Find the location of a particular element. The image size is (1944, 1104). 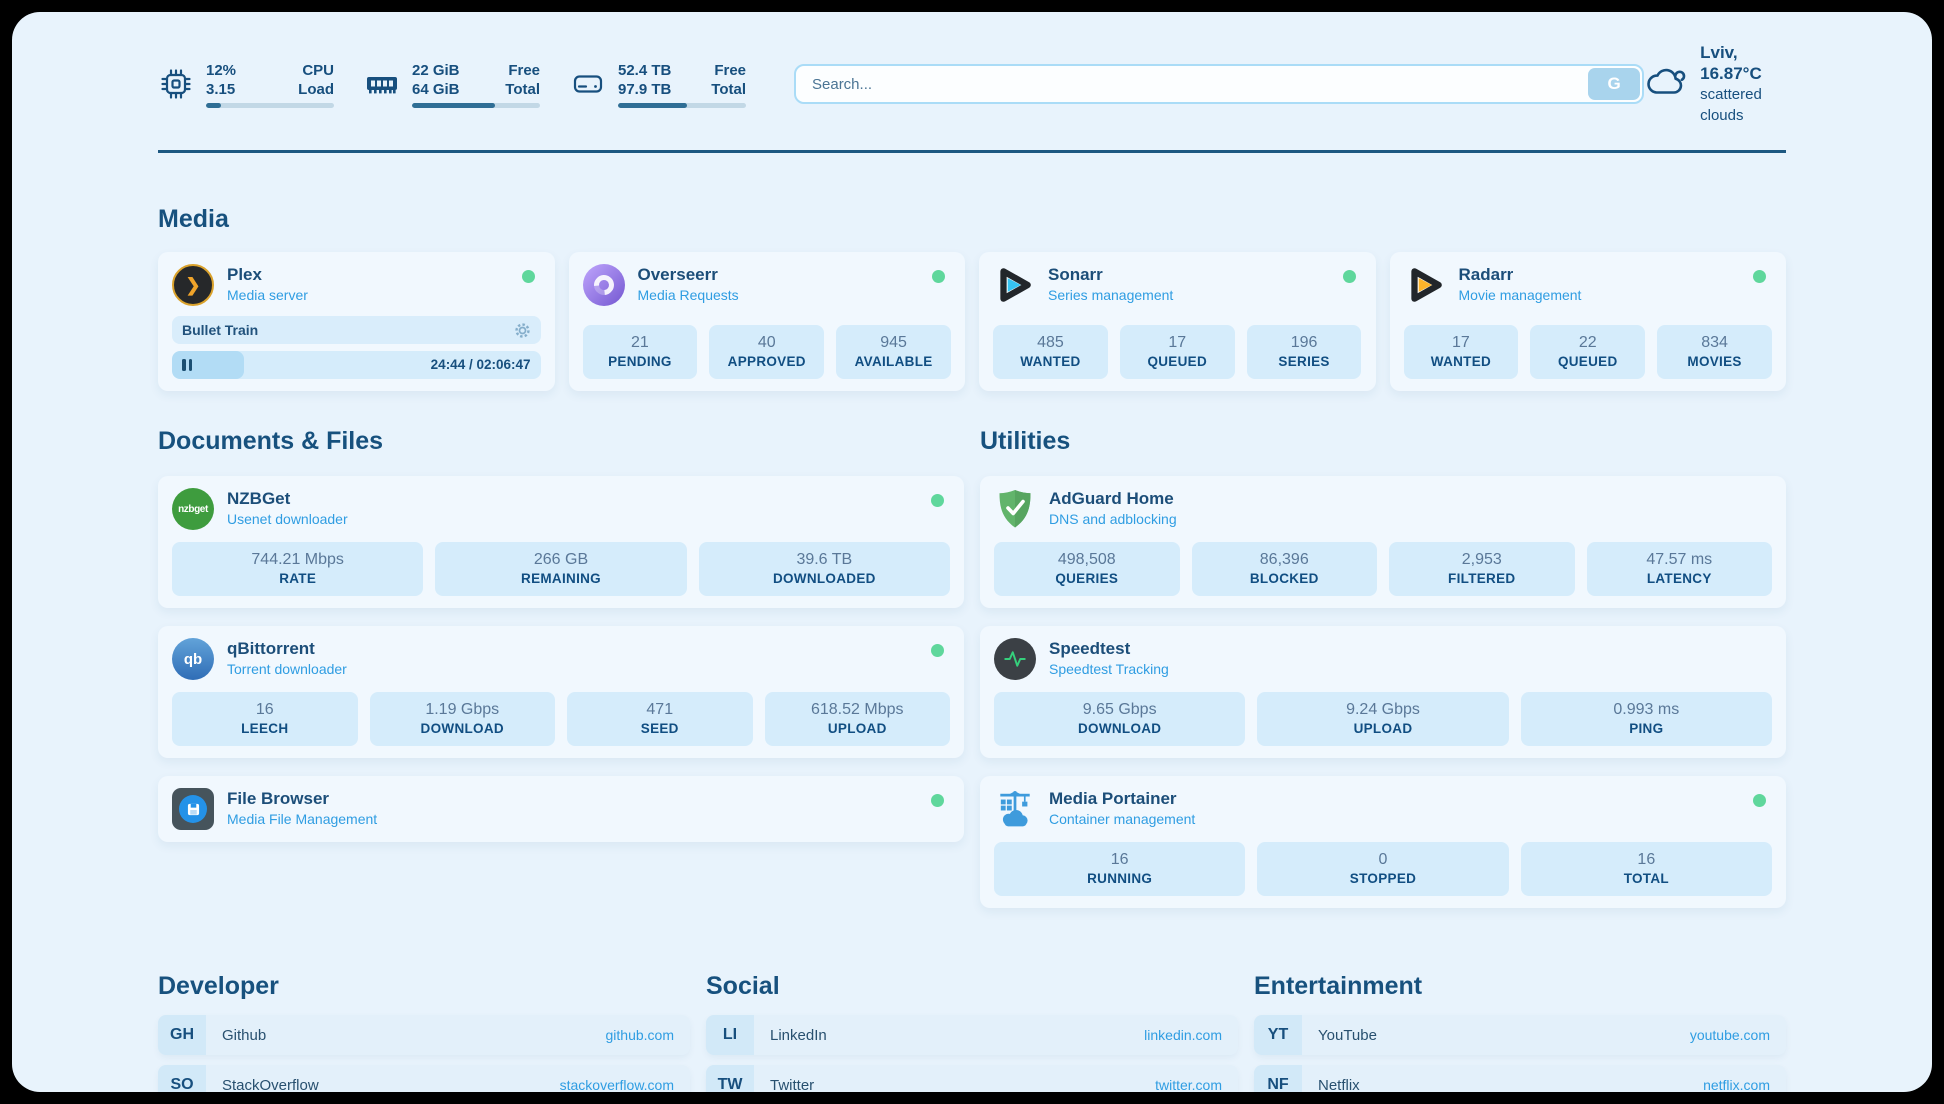

nzbget-icon: nzbget is located at coordinates (193, 509).